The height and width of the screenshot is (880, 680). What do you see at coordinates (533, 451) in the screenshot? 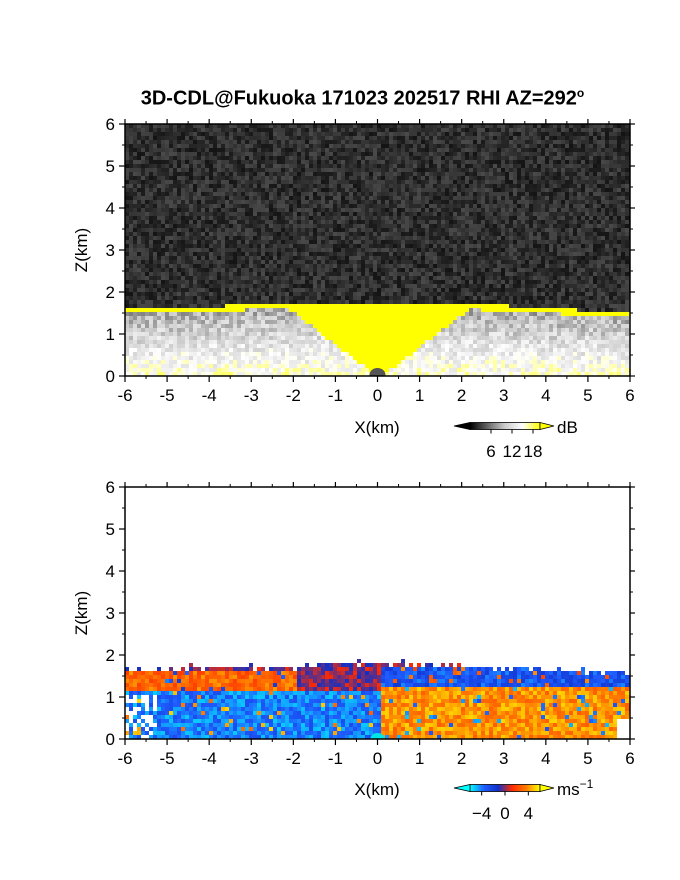
I see `colorbar-tick-label: 18` at bounding box center [533, 451].